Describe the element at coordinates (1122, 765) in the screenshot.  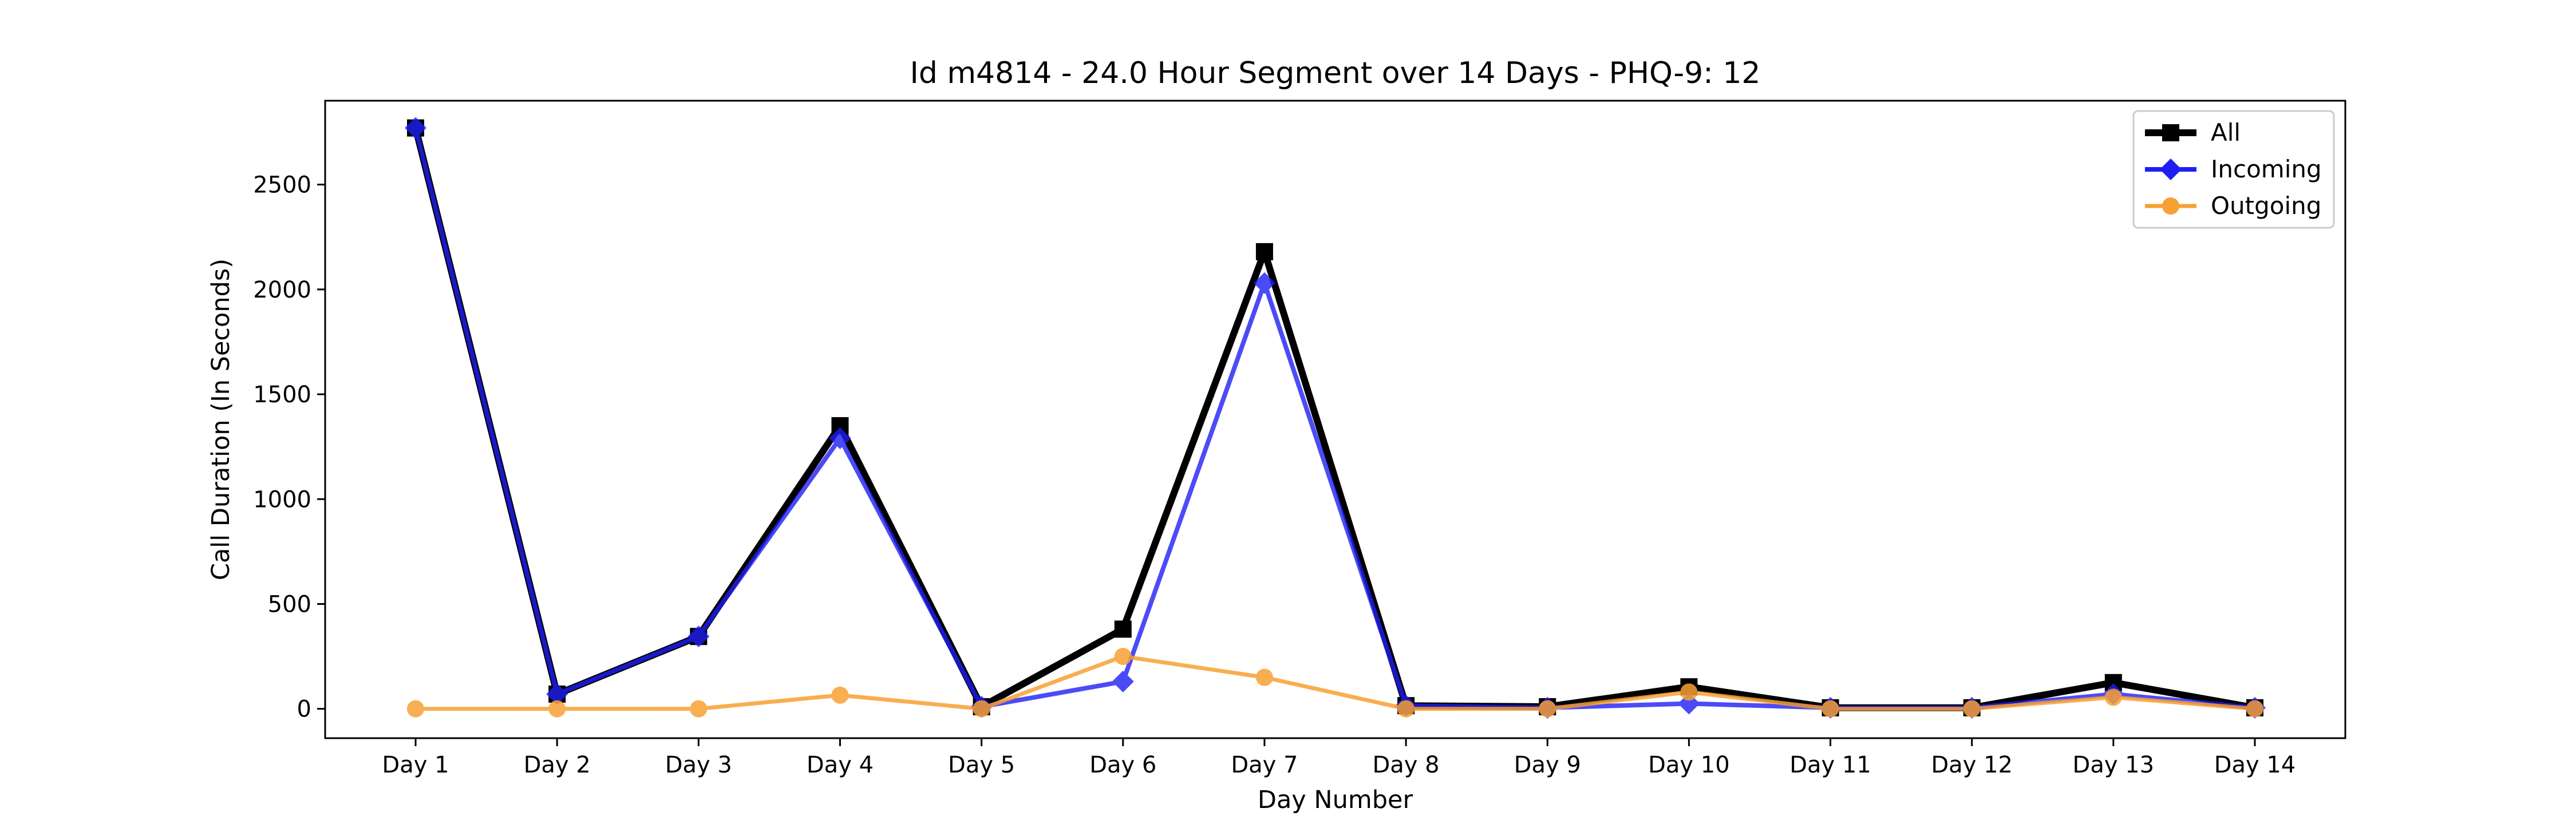
I see `x-tick-label: Day 6` at that location.